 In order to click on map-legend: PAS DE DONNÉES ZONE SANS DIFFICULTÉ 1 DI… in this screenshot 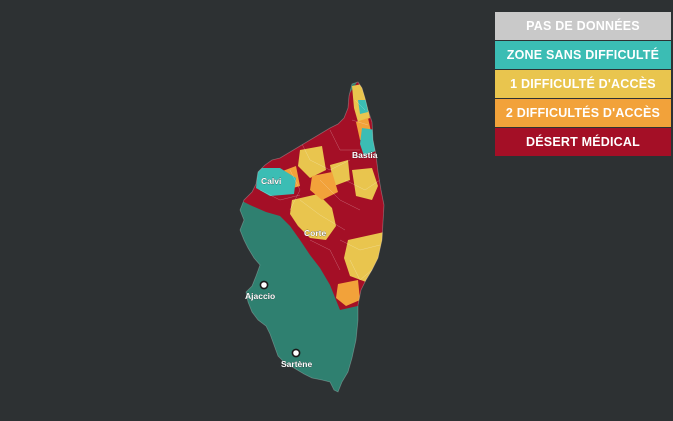, I will do `click(583, 84)`.